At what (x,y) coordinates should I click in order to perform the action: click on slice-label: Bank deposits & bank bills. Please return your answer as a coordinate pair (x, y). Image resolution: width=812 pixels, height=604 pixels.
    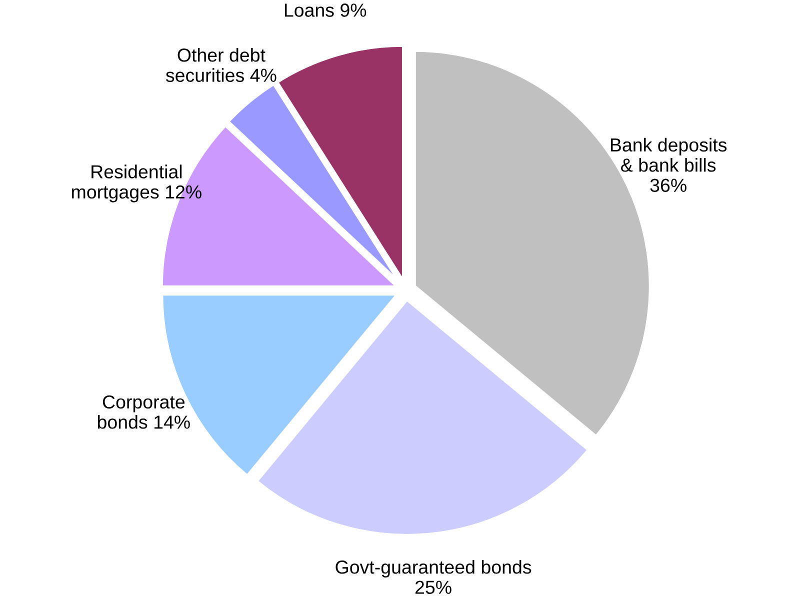
    Looking at the image, I should click on (668, 155).